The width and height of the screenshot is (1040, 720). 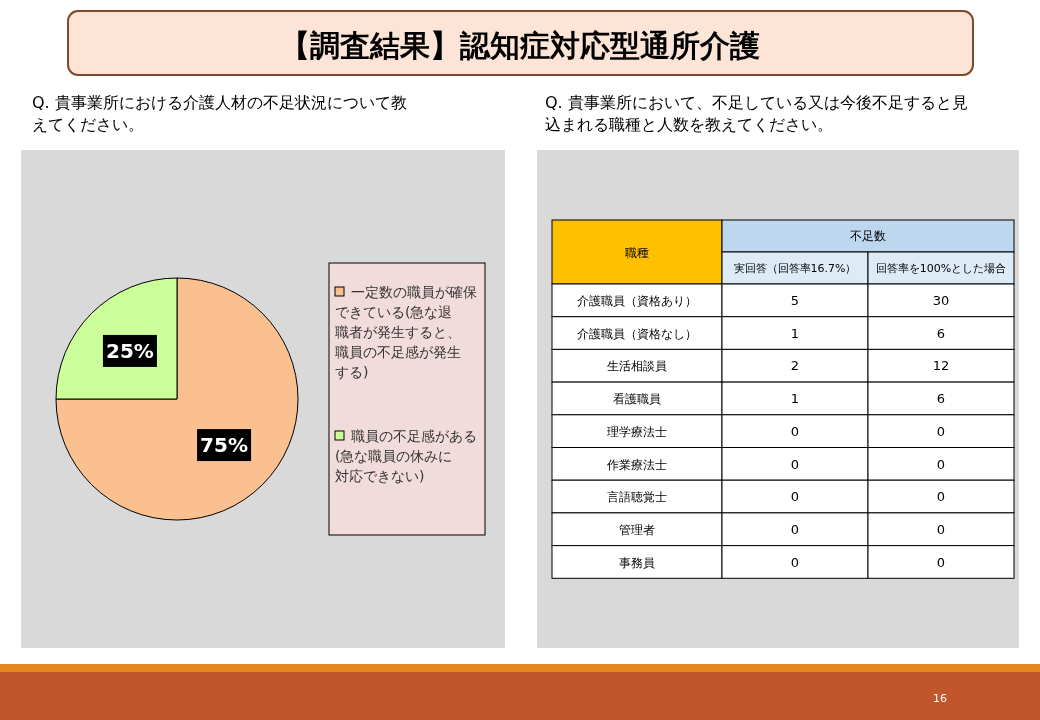 I want to click on chart-title: 【調査結果】認知症対応型通所介護, so click(x=520, y=45).